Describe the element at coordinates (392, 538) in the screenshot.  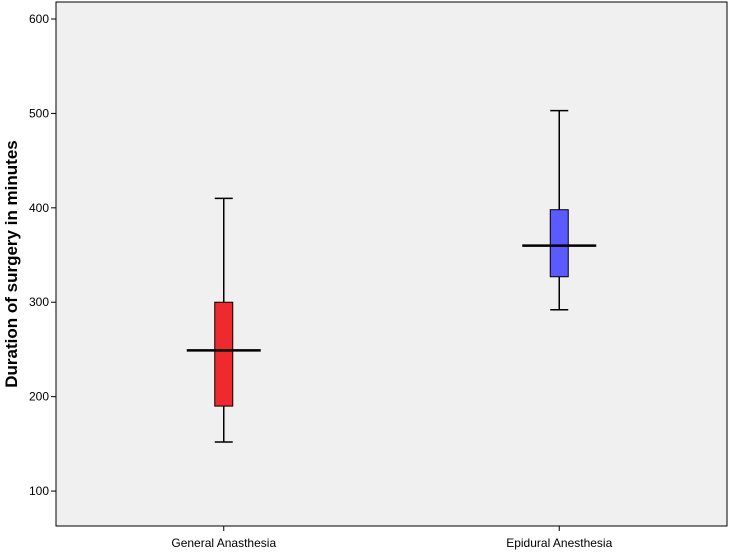
I see `x-axis: General Anasthesia Epidural Anesthesia` at that location.